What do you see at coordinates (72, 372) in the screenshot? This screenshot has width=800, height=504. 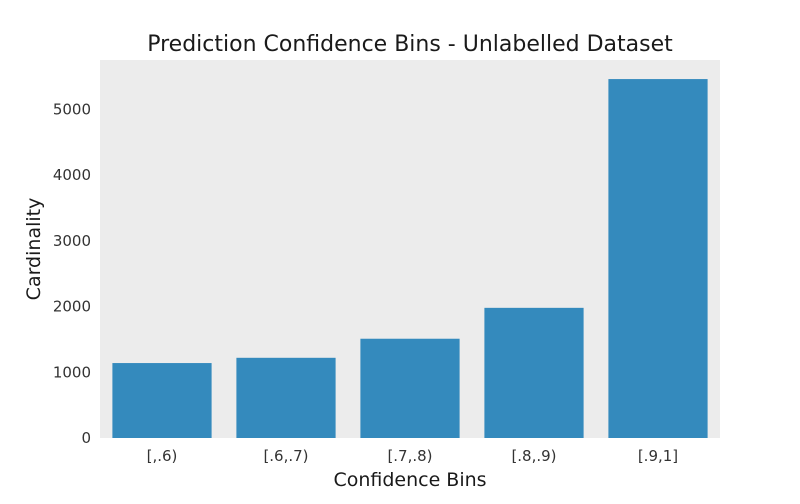 I see `y-tick-label: 1000` at bounding box center [72, 372].